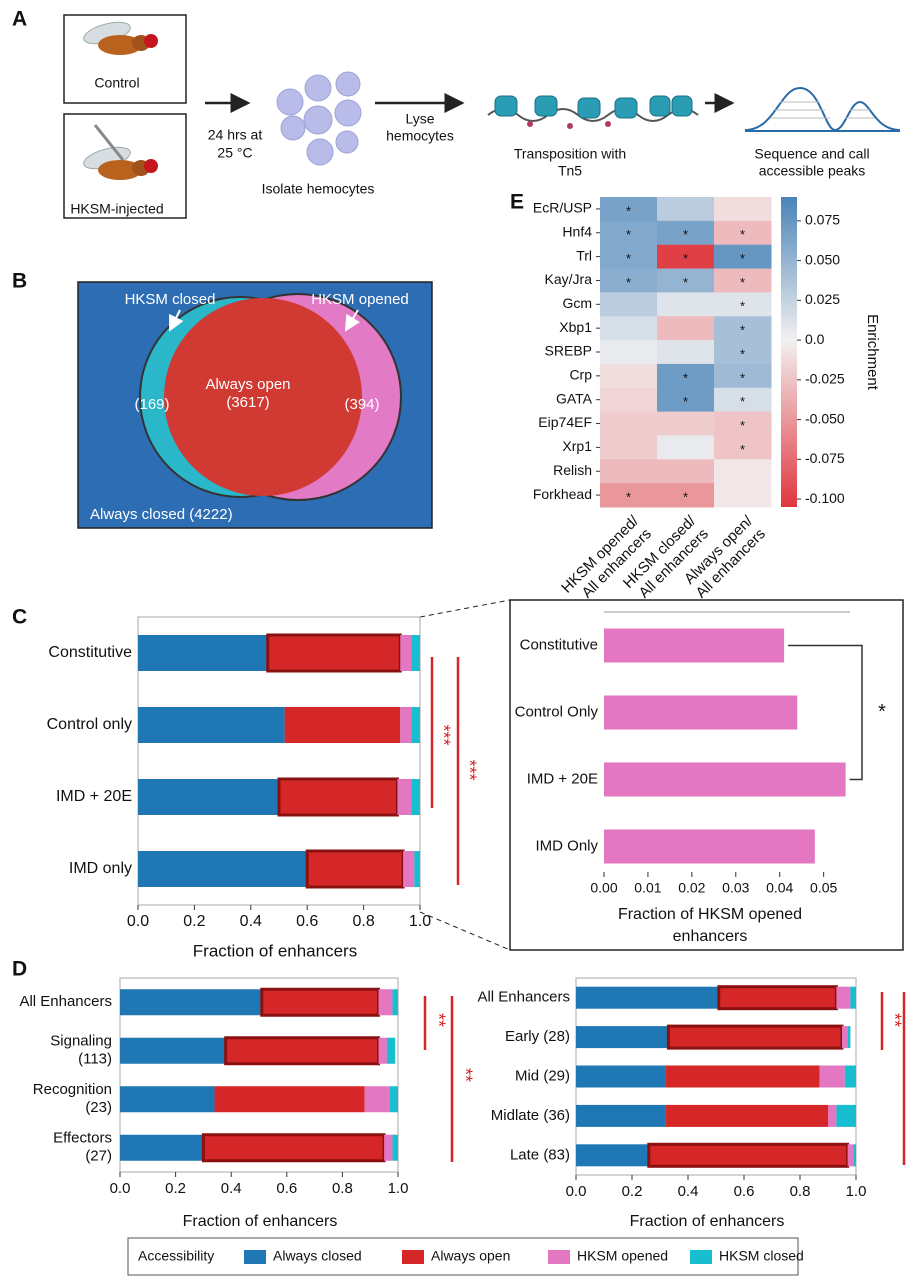 The height and width of the screenshot is (1280, 908). What do you see at coordinates (593, 112) in the screenshot?
I see `chromatin-icon` at bounding box center [593, 112].